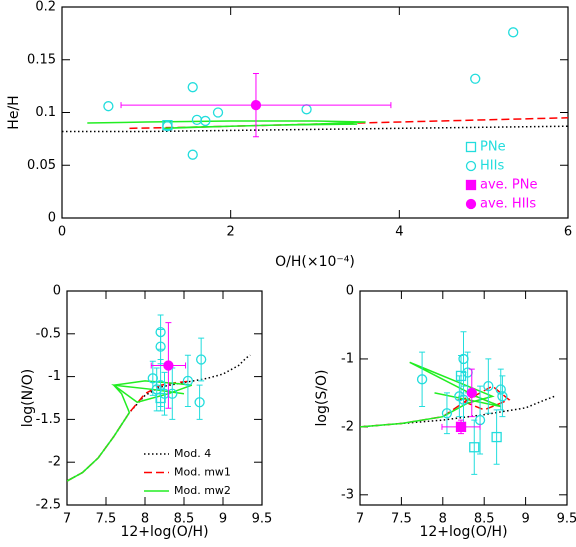 This screenshot has width=576, height=547. Describe the element at coordinates (41, 165) in the screenshot. I see `y-tick-label: 0.05` at that location.